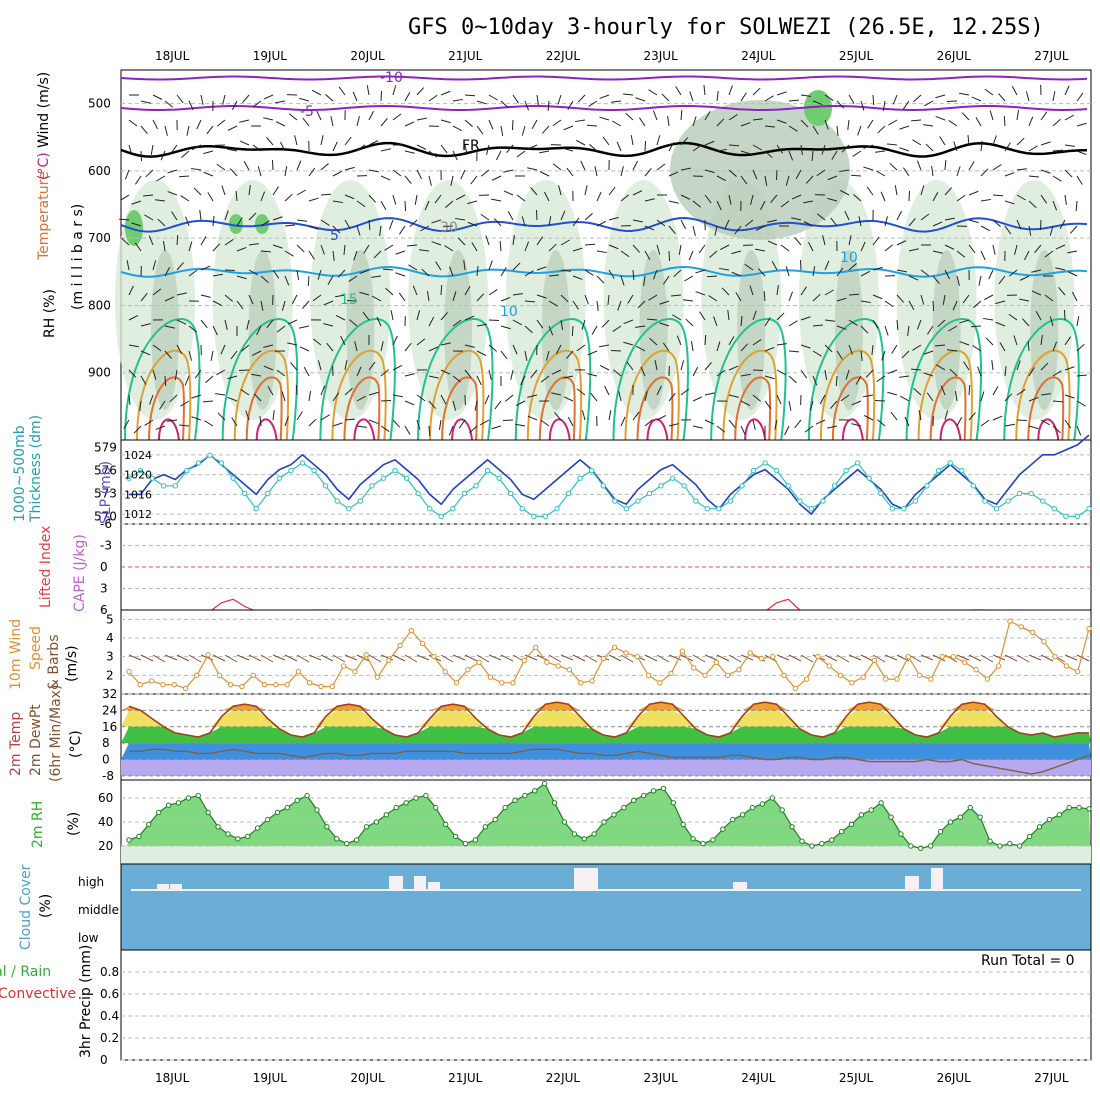 The width and height of the screenshot is (1100, 1100). Describe the element at coordinates (74, 824) in the screenshot. I see `rh2m-unit-y-label: (%)` at that location.